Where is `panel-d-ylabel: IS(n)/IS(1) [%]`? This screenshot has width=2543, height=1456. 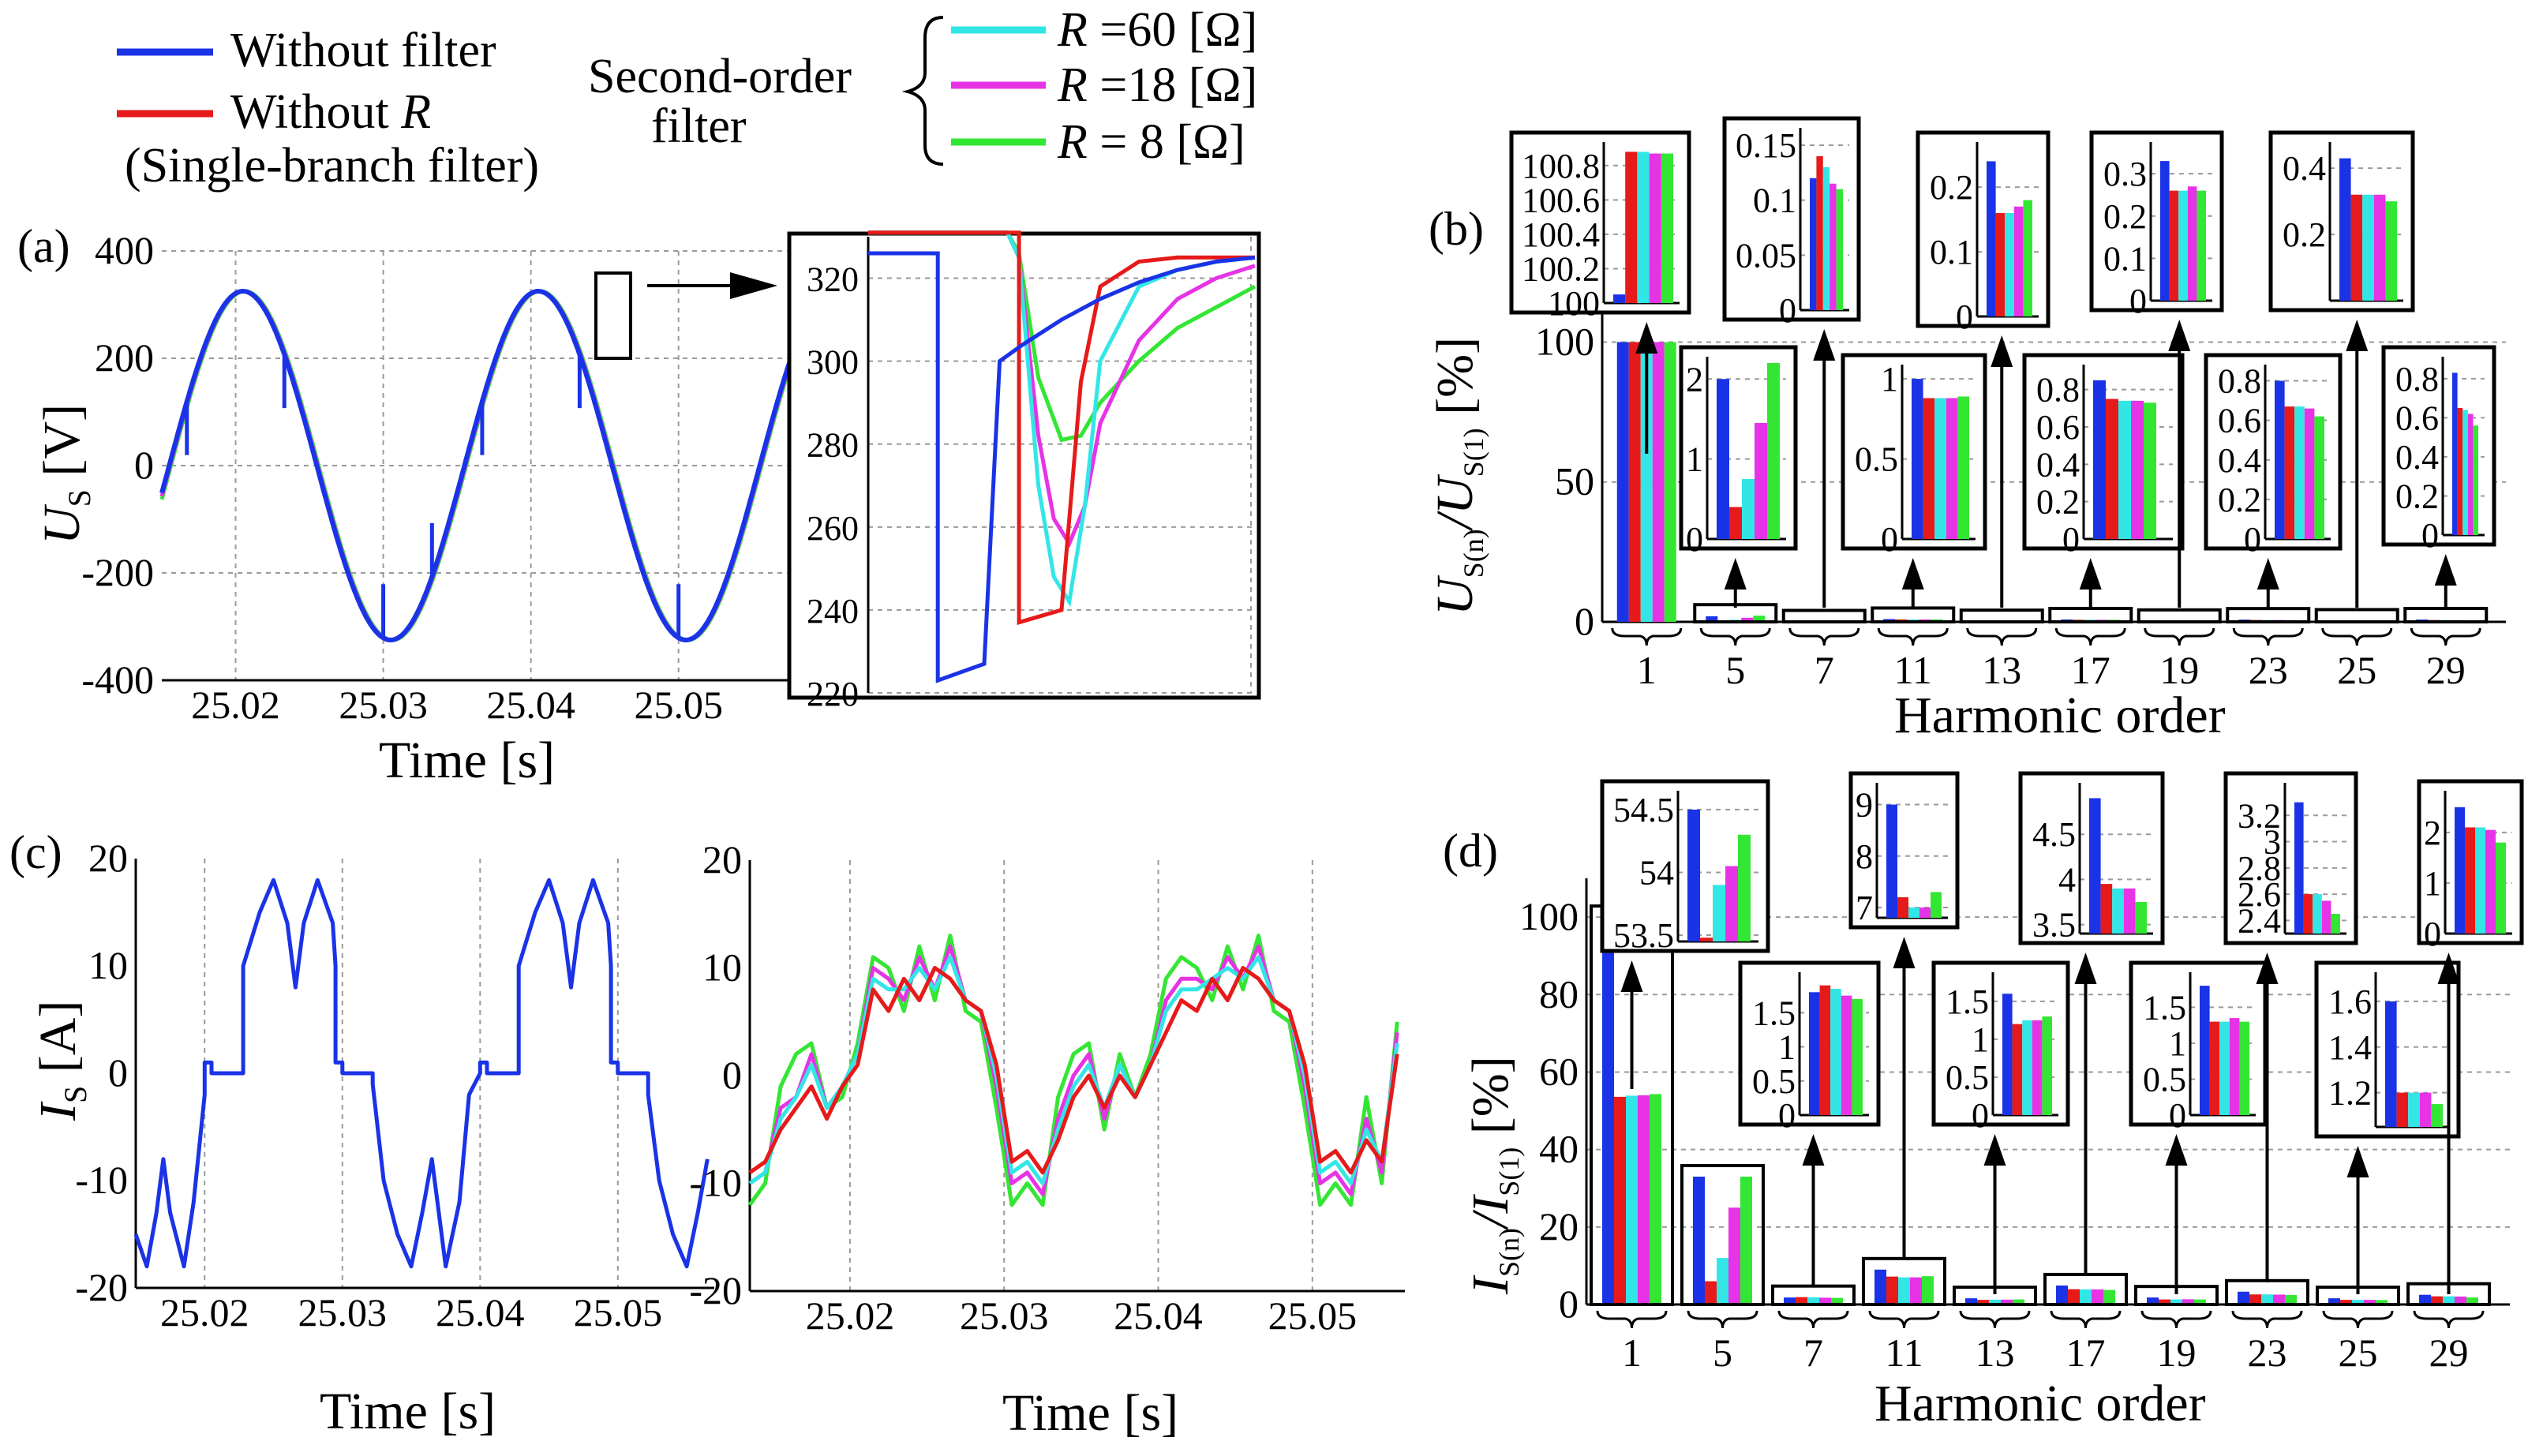
panel-d-ylabel: IS(n)/IS(1) [%] is located at coordinates (1493, 1175).